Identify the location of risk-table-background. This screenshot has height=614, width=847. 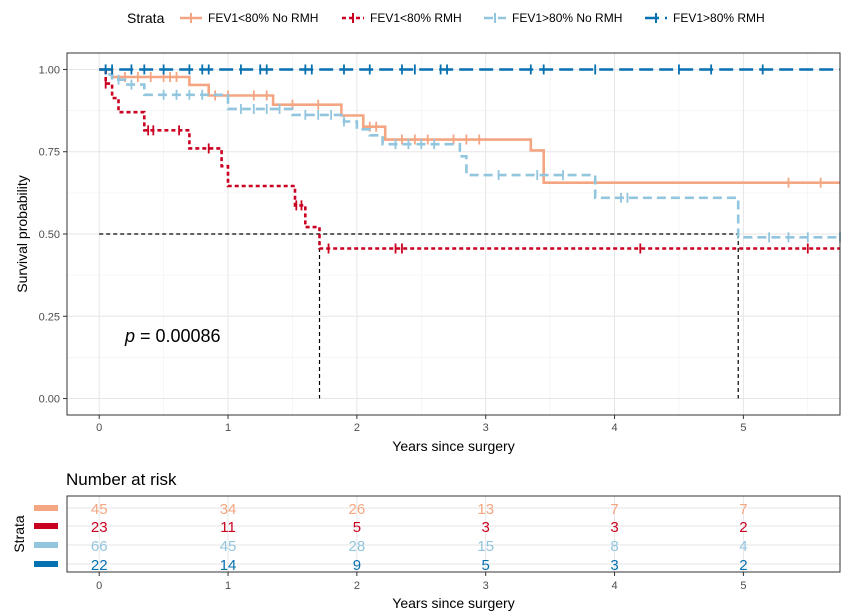
(453, 534).